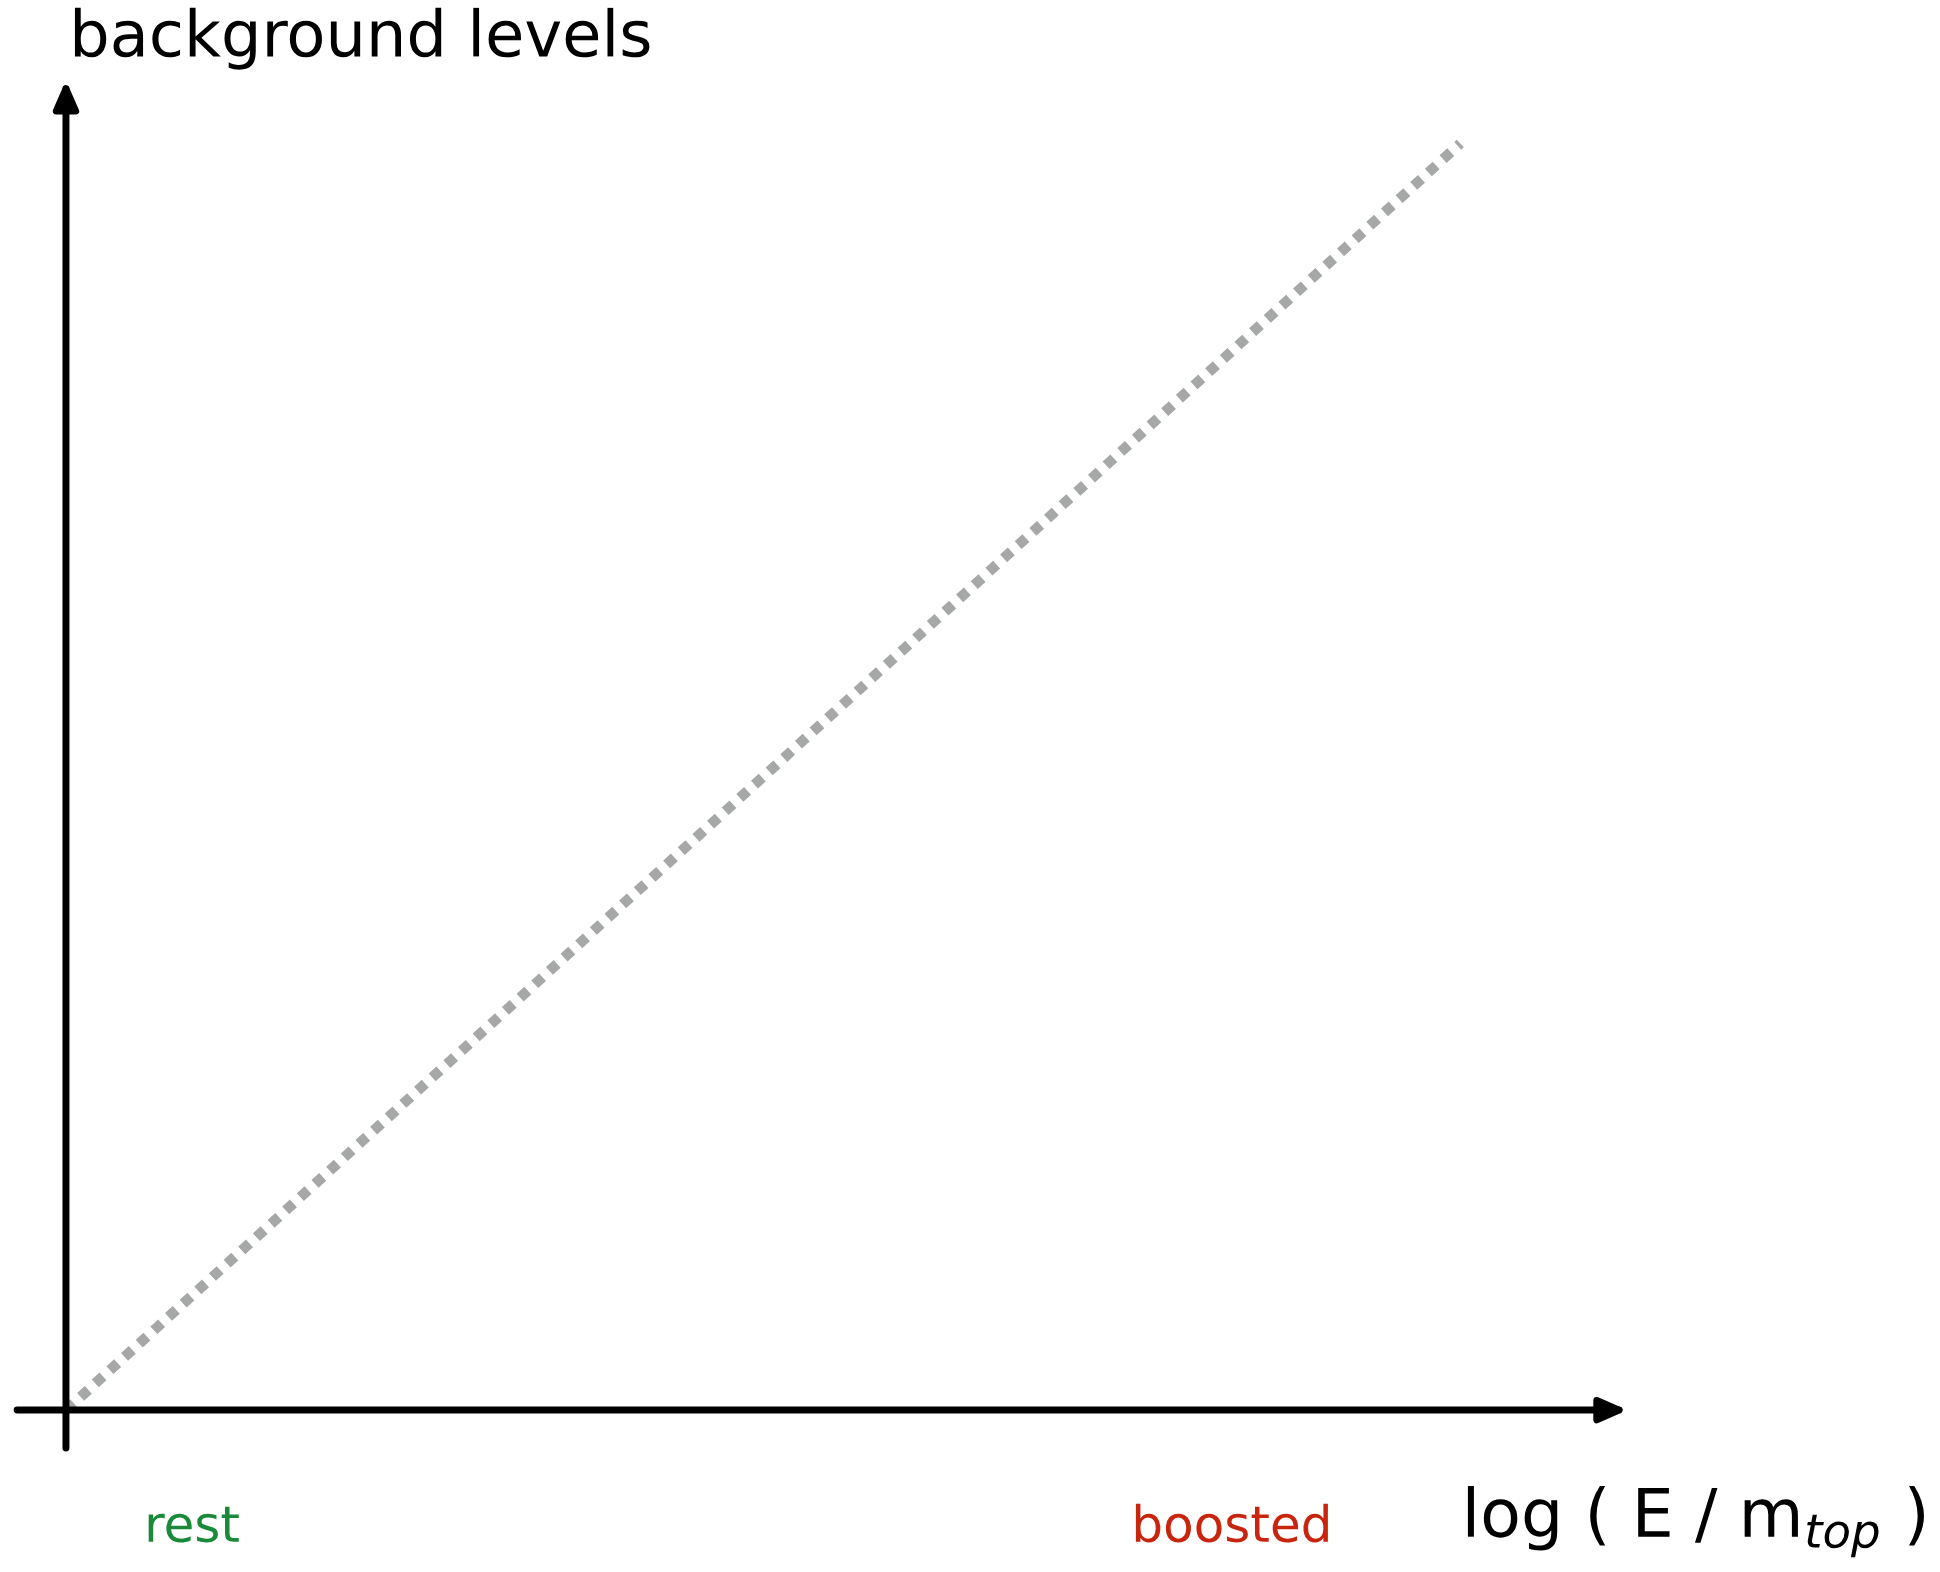 Image resolution: width=1940 pixels, height=1572 pixels. What do you see at coordinates (362, 38) in the screenshot?
I see `y-axis-title: background levels` at bounding box center [362, 38].